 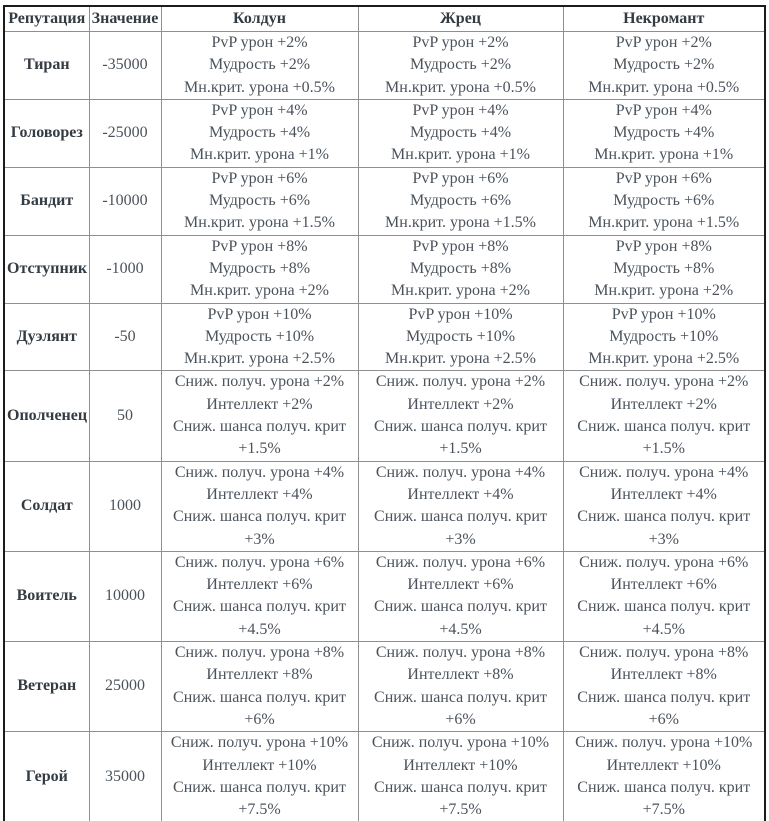 What do you see at coordinates (664, 18) in the screenshot?
I see `column-header: Некромант` at bounding box center [664, 18].